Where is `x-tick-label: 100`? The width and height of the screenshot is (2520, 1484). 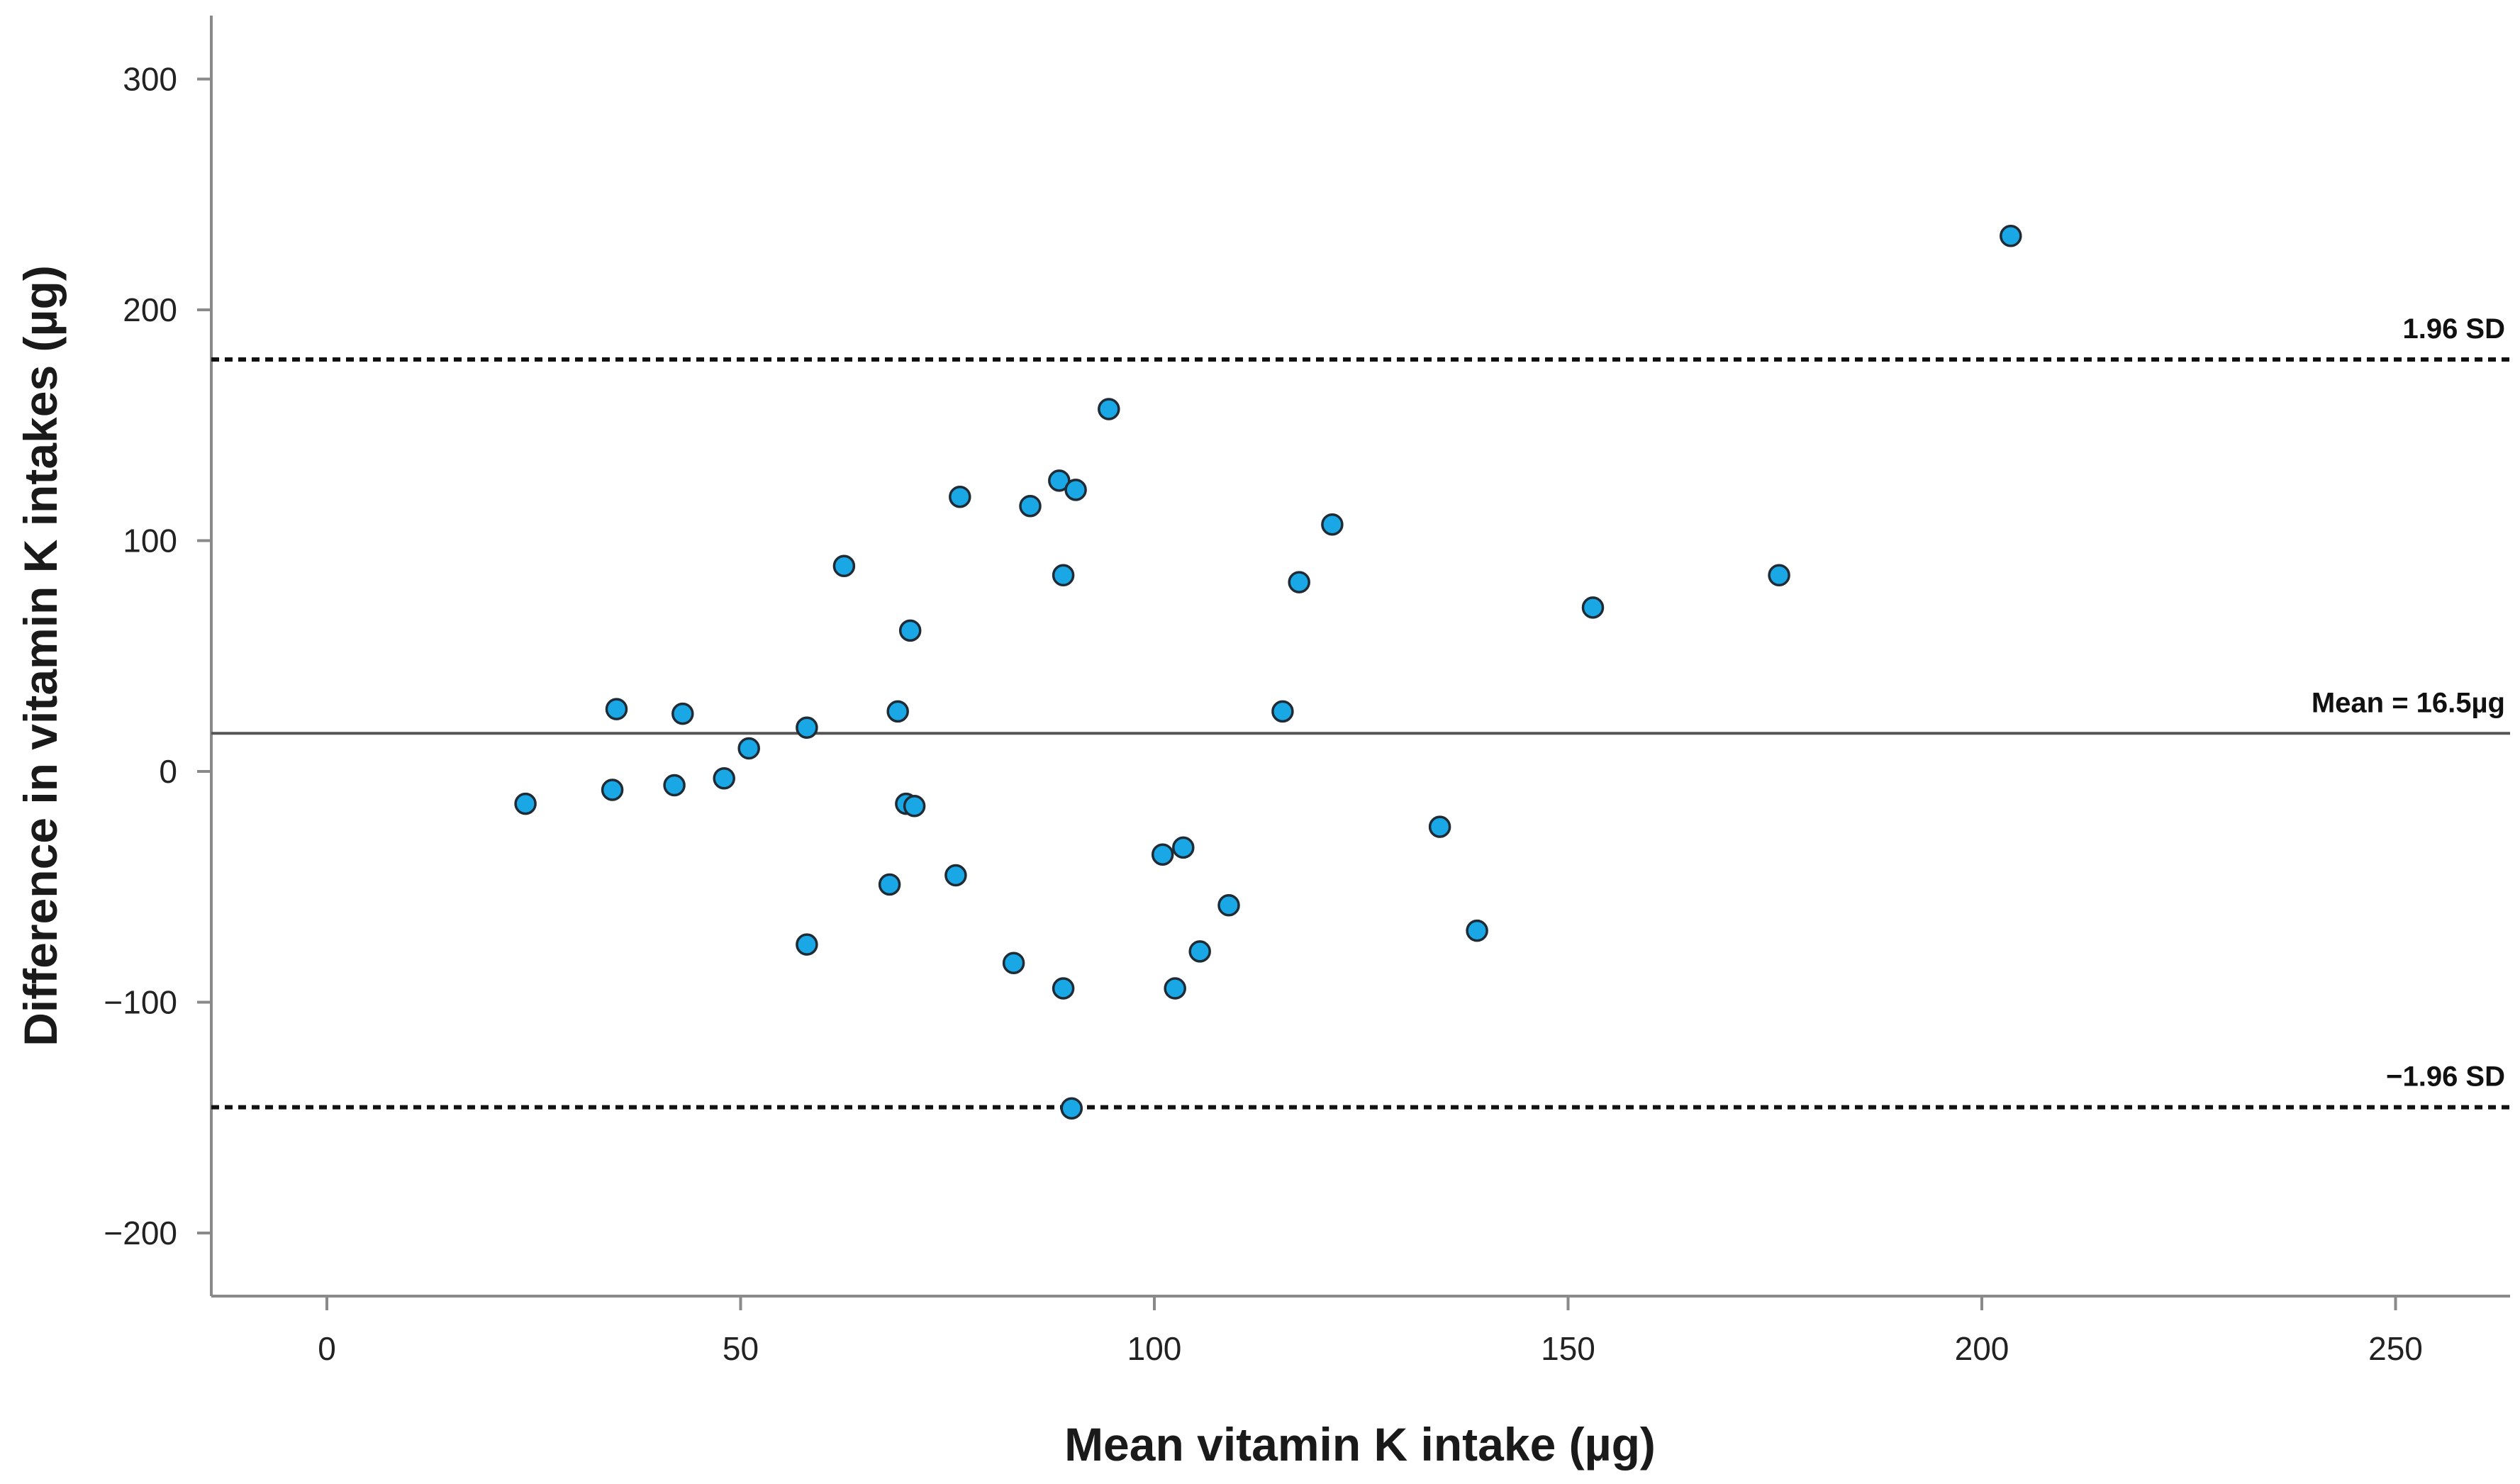 x-tick-label: 100 is located at coordinates (1154, 1348).